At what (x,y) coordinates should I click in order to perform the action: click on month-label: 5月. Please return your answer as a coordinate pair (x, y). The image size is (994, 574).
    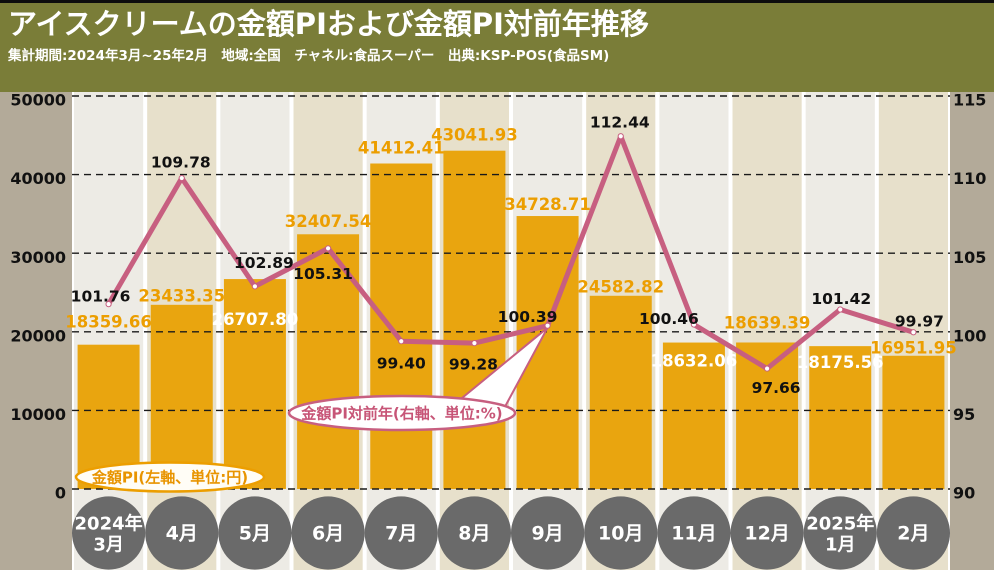
    Looking at the image, I should click on (255, 534).